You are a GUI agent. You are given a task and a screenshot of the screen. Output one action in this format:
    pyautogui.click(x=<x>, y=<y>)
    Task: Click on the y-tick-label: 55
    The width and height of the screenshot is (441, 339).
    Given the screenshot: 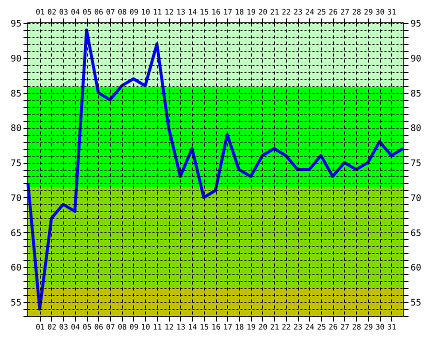 What is the action you would take?
    pyautogui.click(x=16, y=303)
    